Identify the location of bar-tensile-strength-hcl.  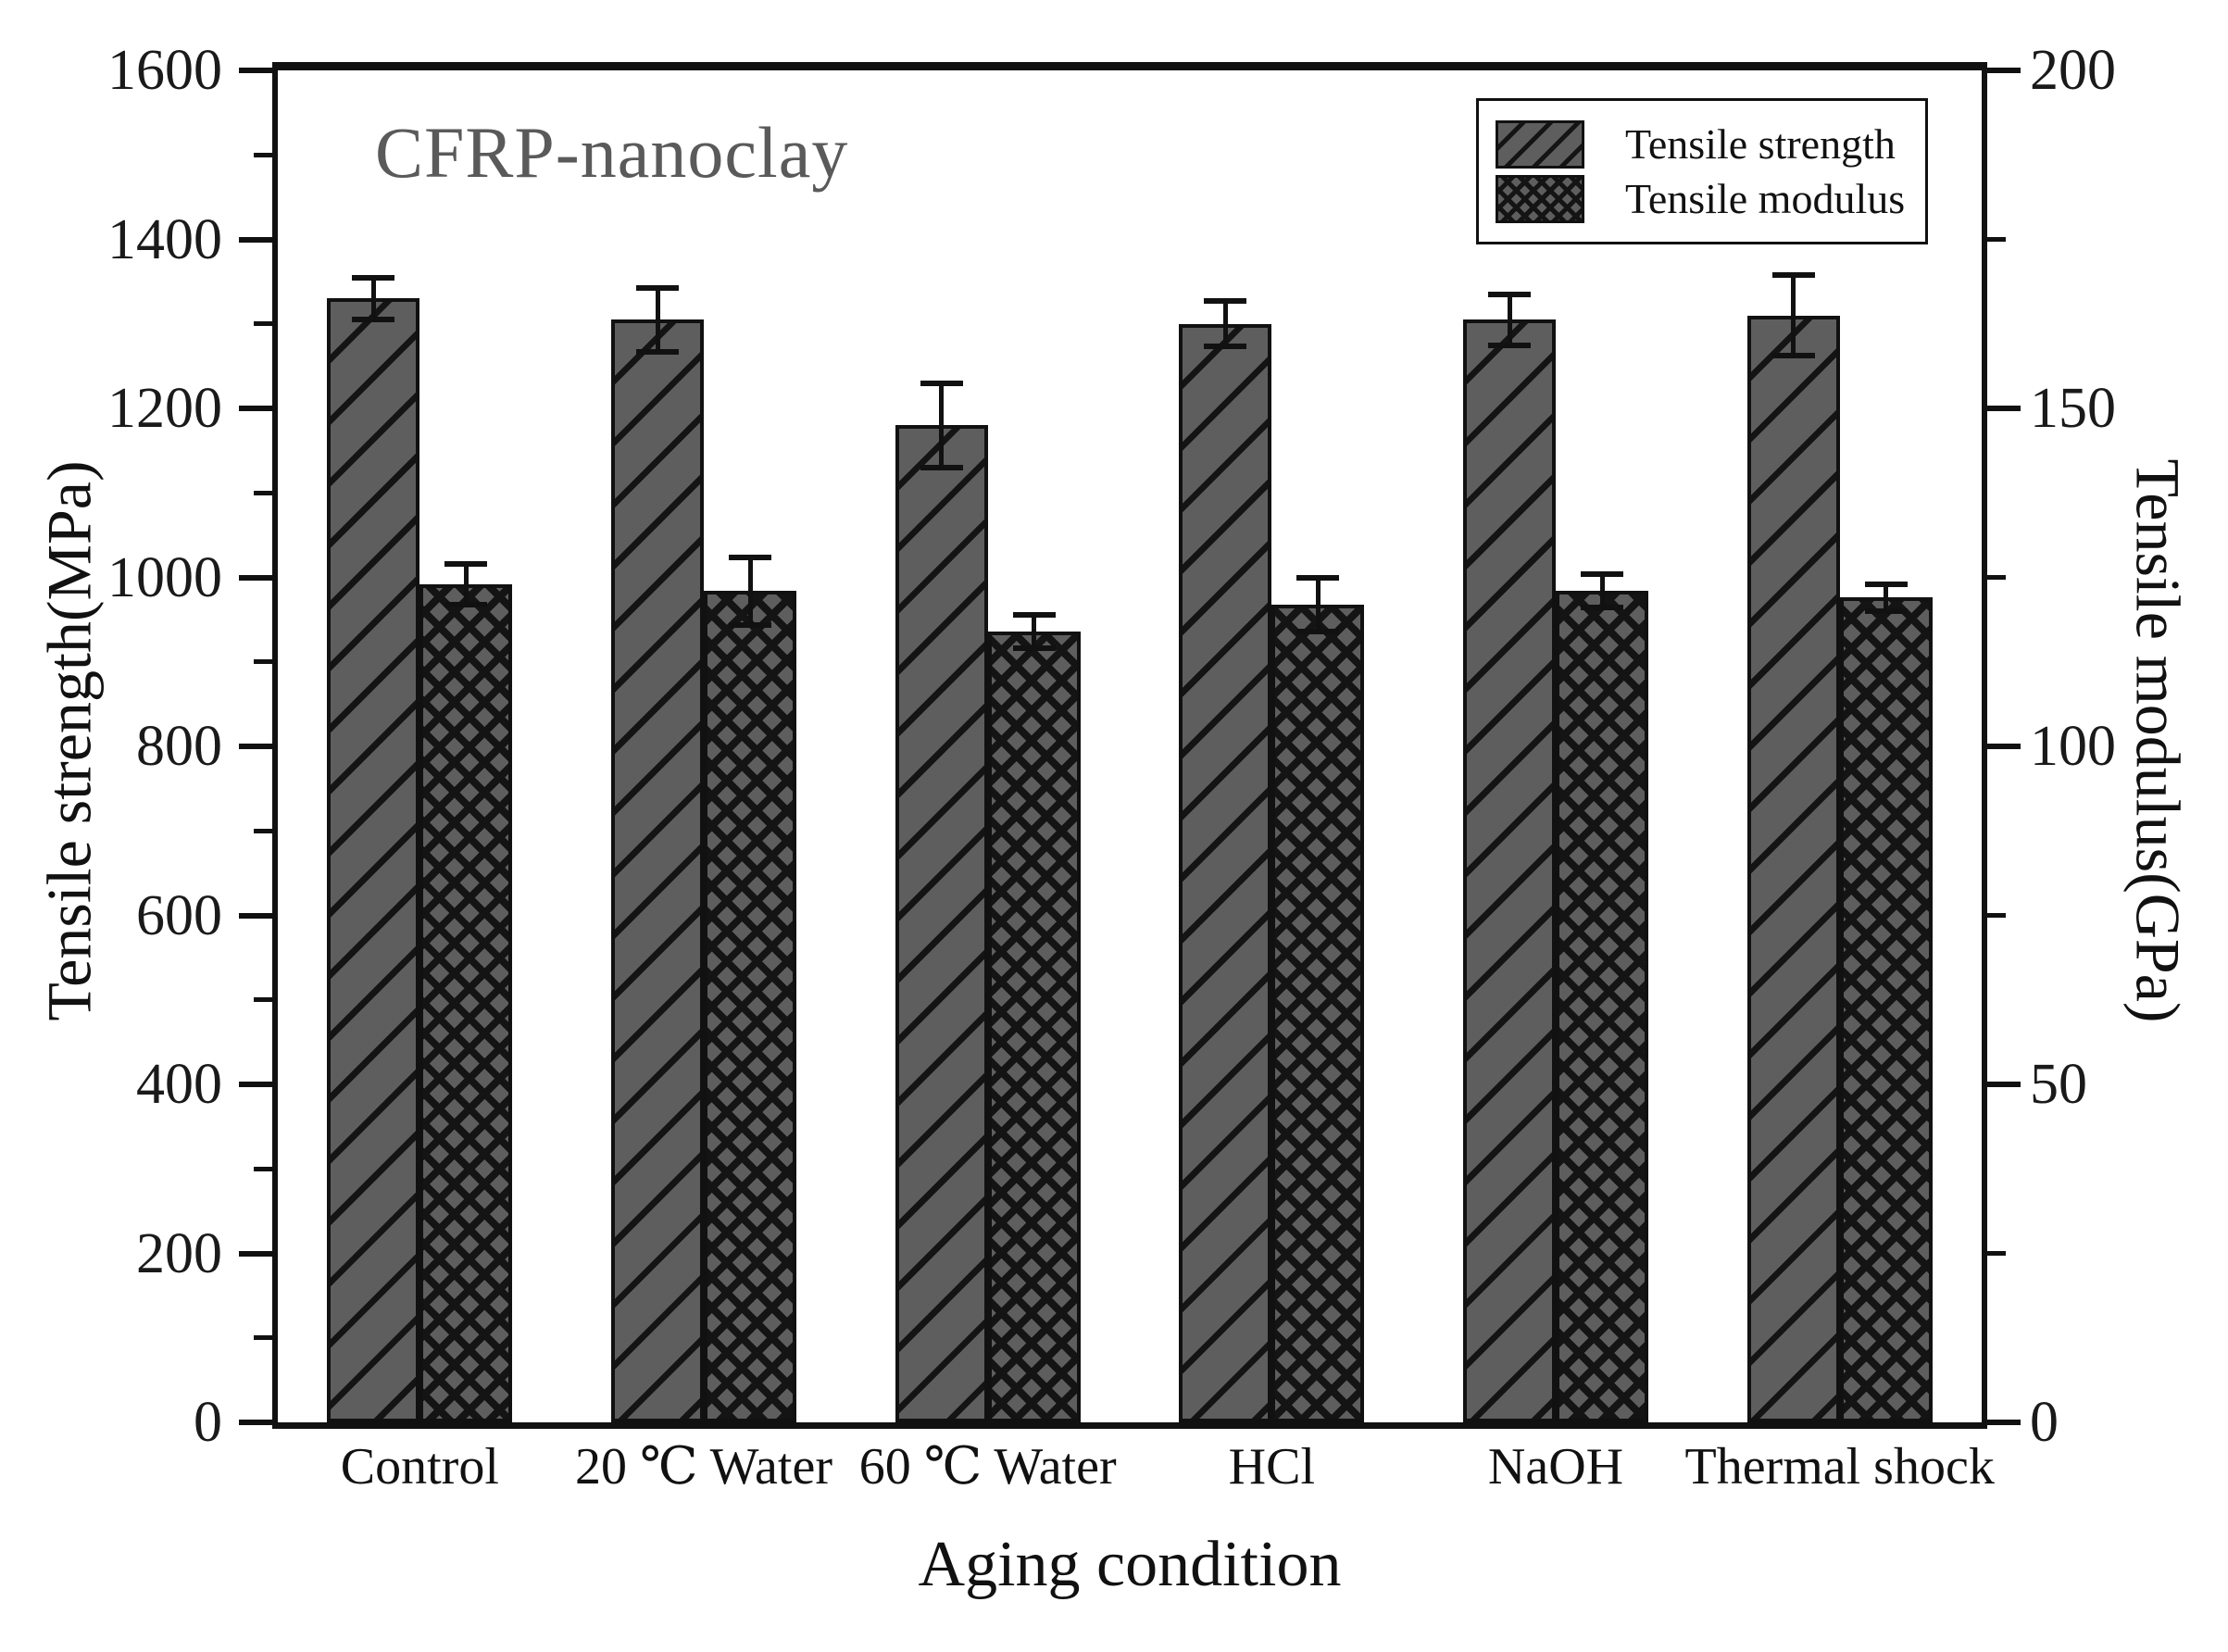
(1225, 872).